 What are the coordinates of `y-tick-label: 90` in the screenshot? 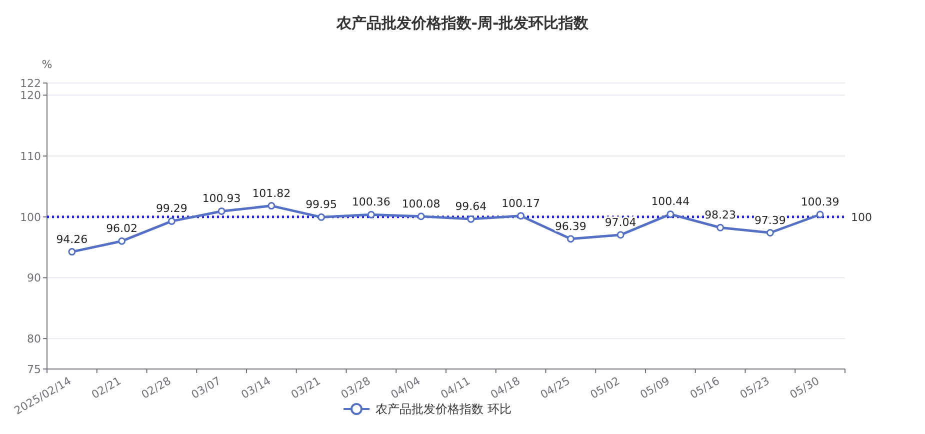 It's located at (34, 278).